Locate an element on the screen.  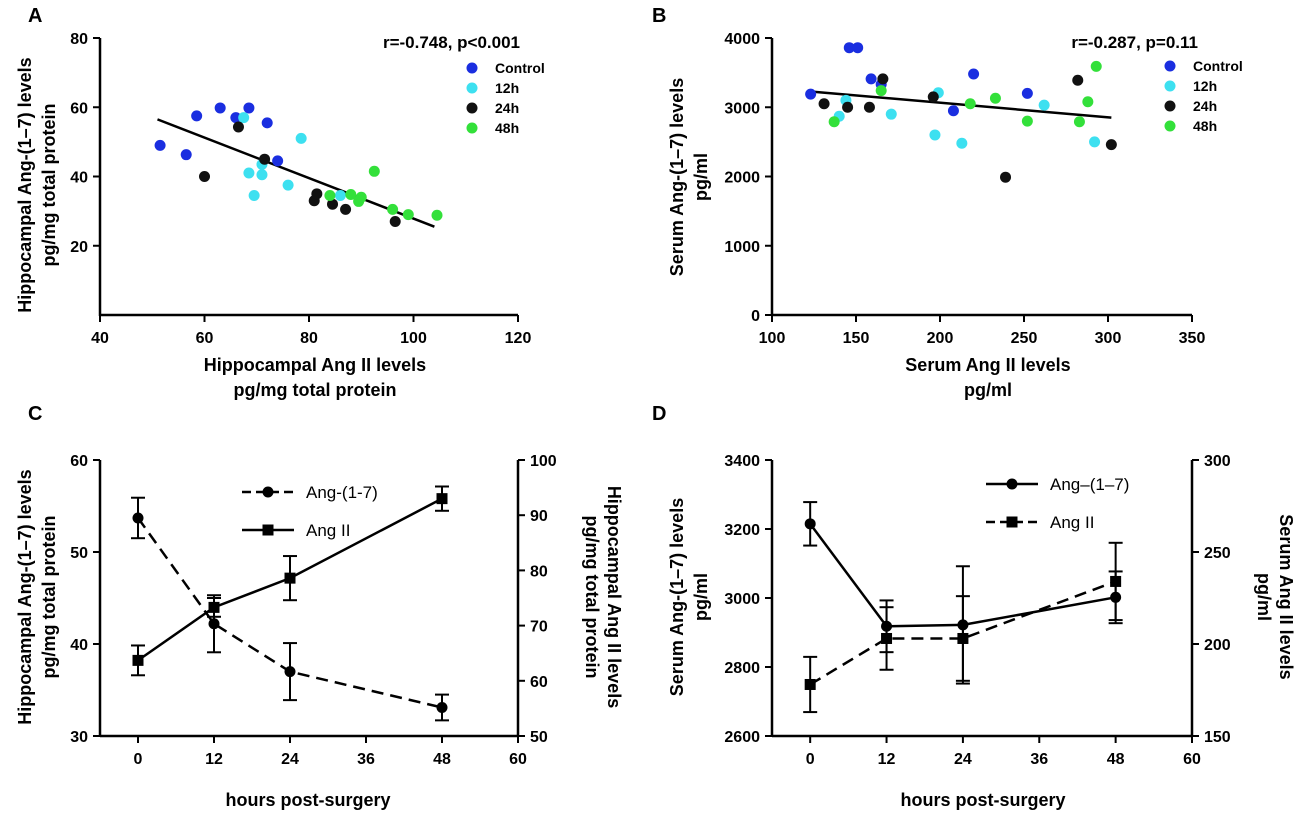
panel-b-xtick-label: 250 is located at coordinates (1024, 338).